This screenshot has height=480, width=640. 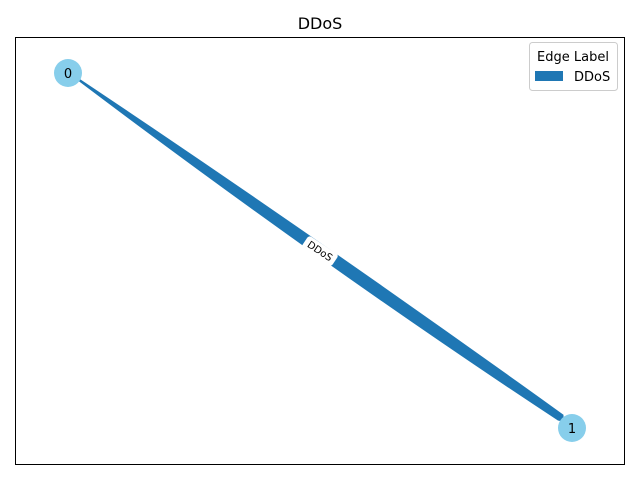 What do you see at coordinates (573, 57) in the screenshot?
I see `legend-title: Edge Label` at bounding box center [573, 57].